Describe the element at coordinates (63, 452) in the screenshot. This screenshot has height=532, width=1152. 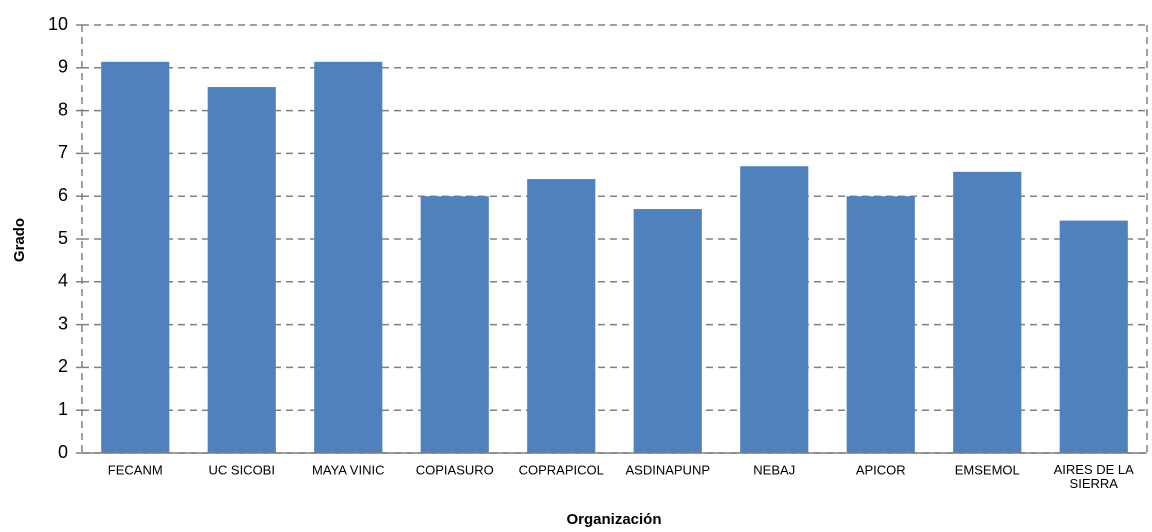
I see `y-tick-label: 0` at that location.